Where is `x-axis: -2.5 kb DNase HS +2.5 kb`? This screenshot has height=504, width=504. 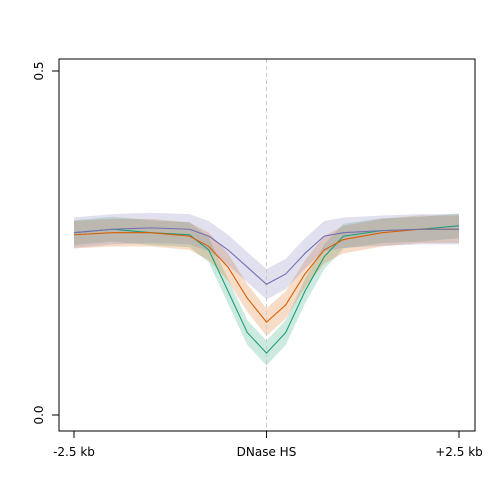 x-axis: -2.5 kb DNase HS +2.5 kb is located at coordinates (268, 445).